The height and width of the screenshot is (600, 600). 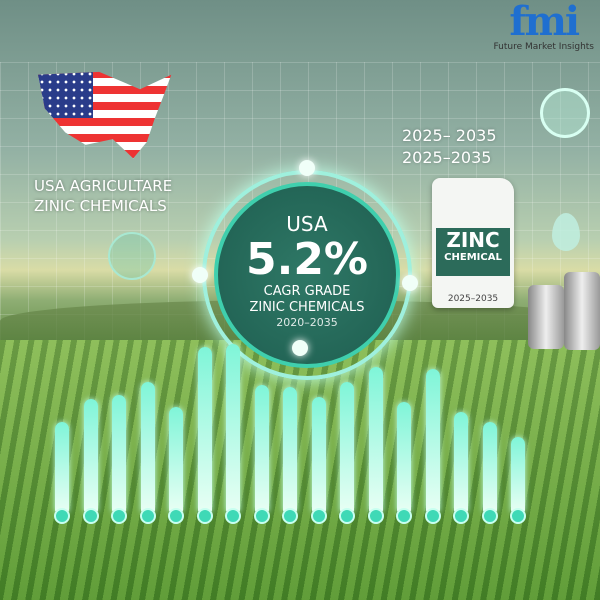 I want to click on dna-coin-icon, so click(x=132, y=256).